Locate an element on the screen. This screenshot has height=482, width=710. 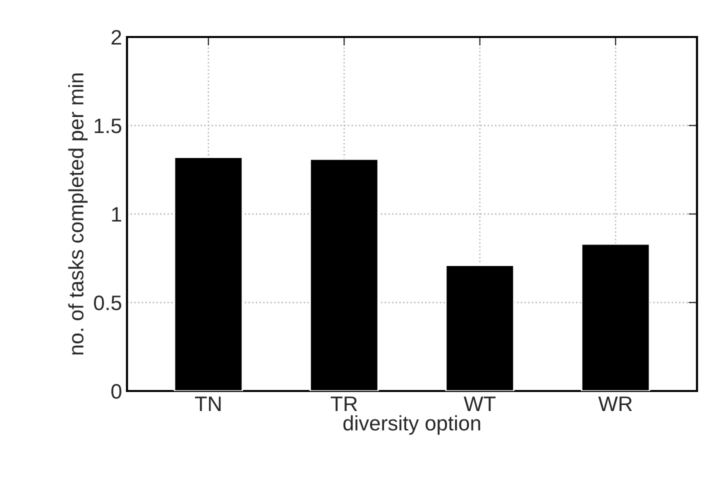
x-tick-label: WT is located at coordinates (480, 403).